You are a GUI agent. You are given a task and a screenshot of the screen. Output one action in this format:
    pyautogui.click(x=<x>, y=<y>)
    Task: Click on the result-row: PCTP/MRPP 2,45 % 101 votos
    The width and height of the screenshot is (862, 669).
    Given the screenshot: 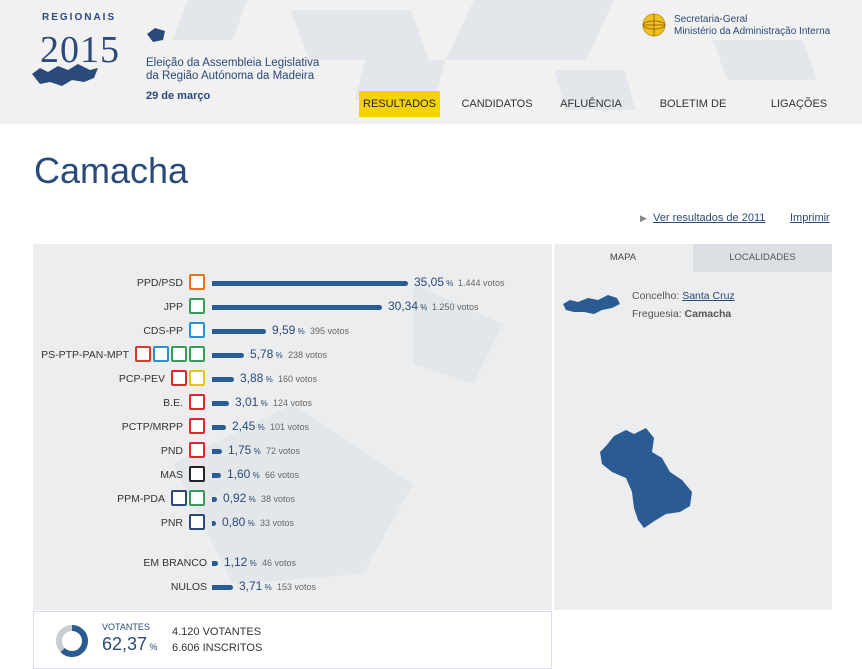 What is the action you would take?
    pyautogui.click(x=292, y=428)
    